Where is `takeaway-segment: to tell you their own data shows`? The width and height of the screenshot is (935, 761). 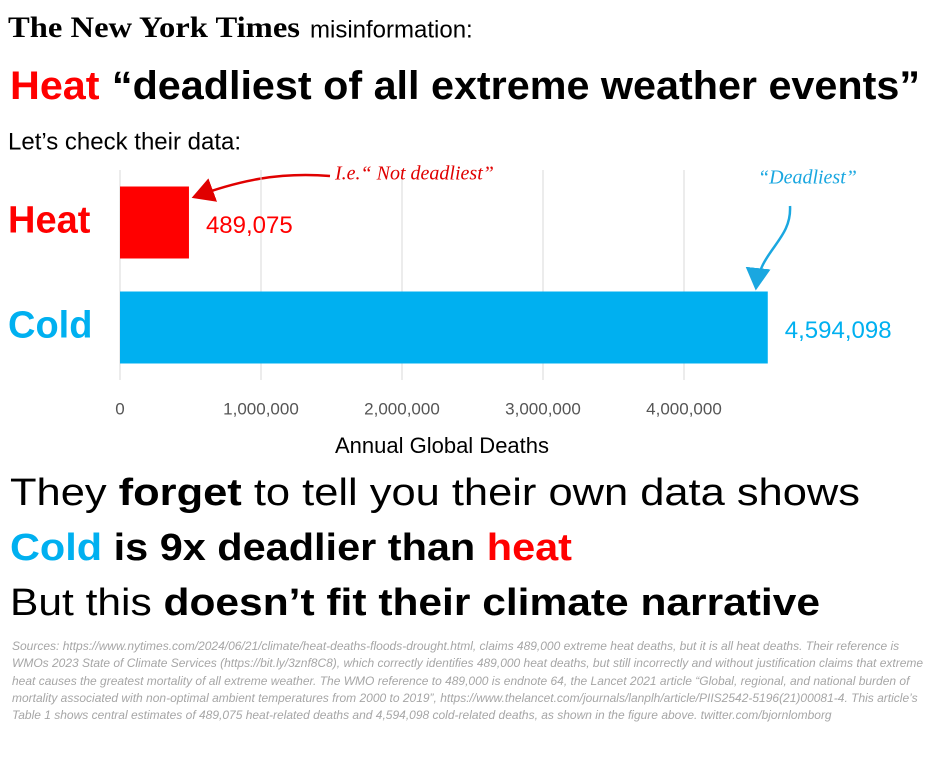 takeaway-segment: to tell you their own data shows is located at coordinates (551, 493).